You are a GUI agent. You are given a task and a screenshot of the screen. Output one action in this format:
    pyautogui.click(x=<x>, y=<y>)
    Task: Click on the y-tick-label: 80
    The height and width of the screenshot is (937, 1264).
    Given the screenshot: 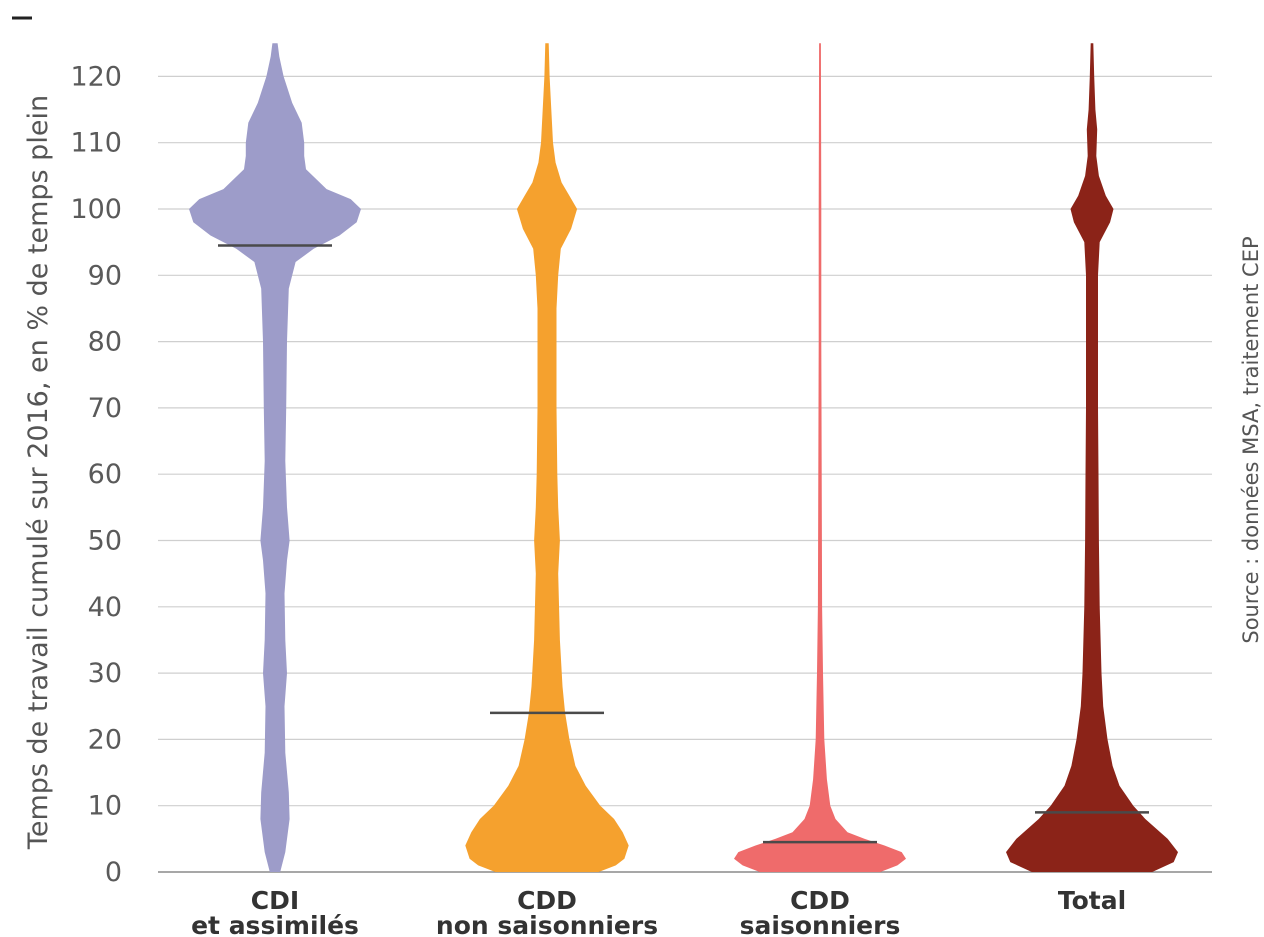 What is the action you would take?
    pyautogui.click(x=105, y=342)
    